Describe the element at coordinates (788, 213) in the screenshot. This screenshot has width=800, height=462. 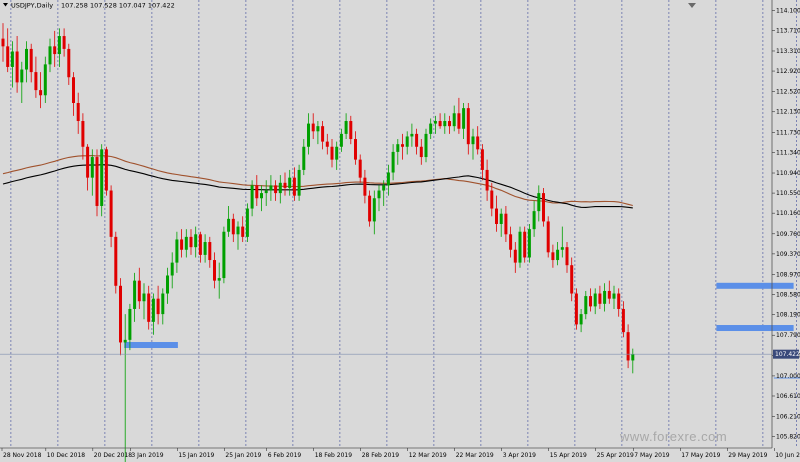
I see `y-tick-label-10: 110.160` at that location.